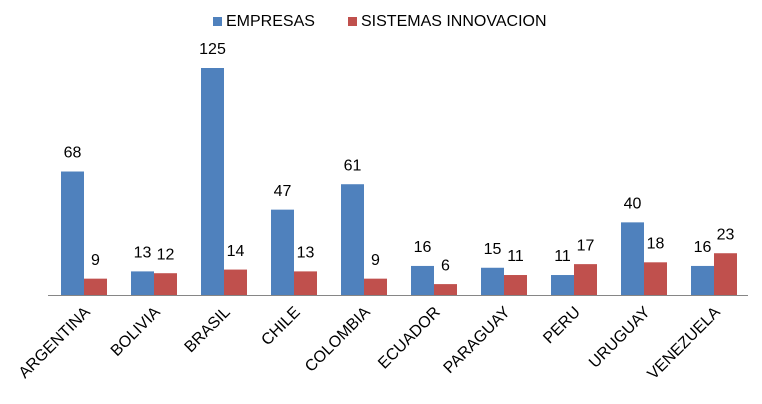 The image size is (762, 404). I want to click on data-label: 12, so click(166, 254).